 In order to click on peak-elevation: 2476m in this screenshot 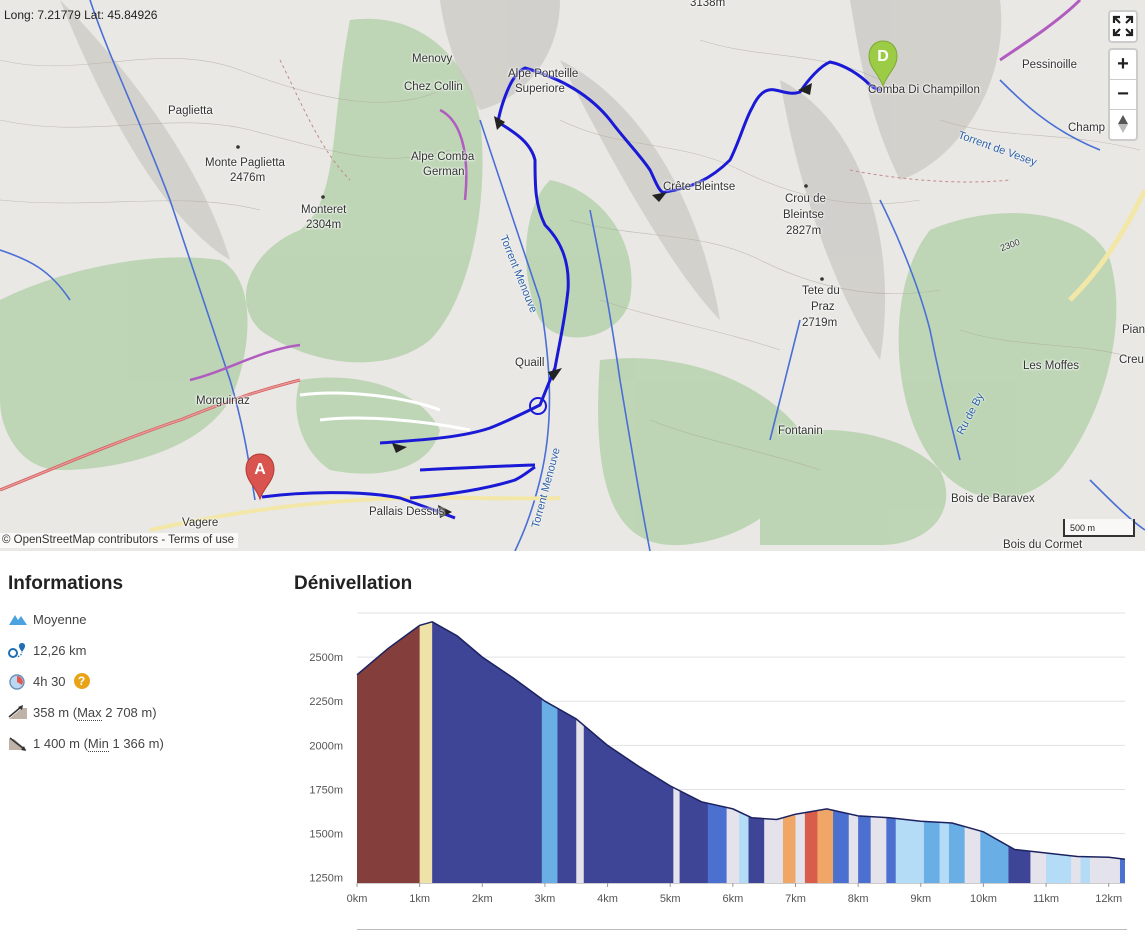, I will do `click(248, 178)`.